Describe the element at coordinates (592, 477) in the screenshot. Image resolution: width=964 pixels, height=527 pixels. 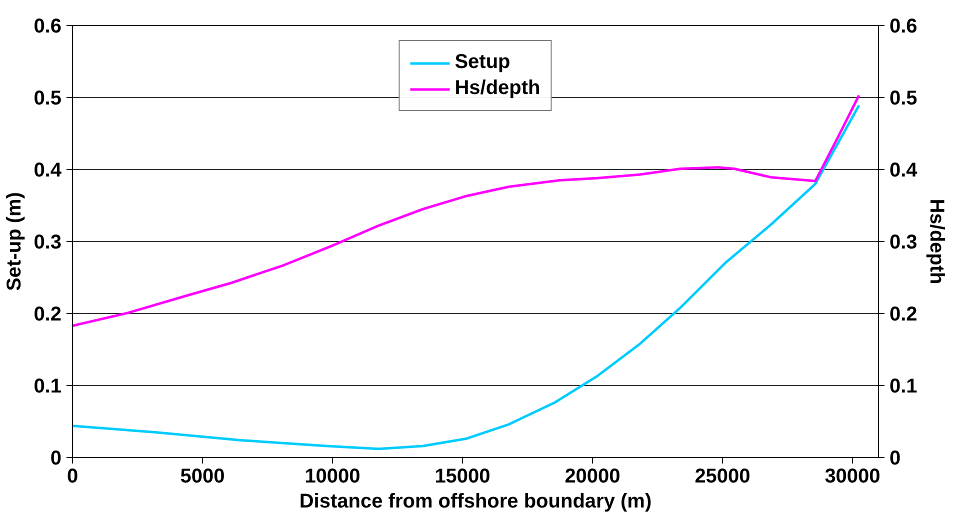
I see `x-tick-label: 20000` at that location.